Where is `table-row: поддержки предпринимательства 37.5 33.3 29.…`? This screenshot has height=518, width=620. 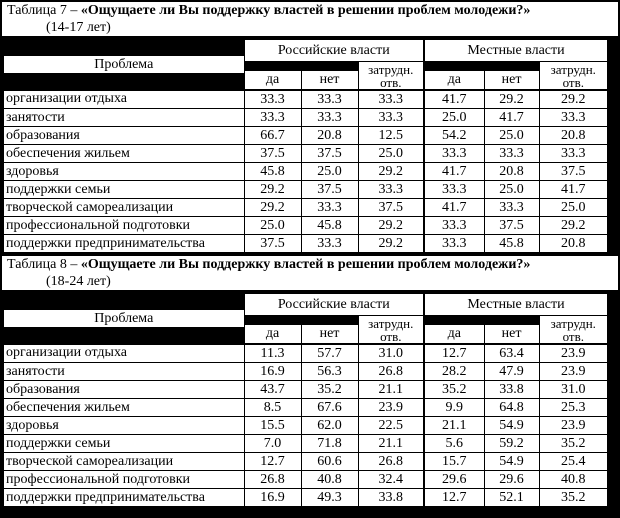 table-row: поддержки предпринимательства 37.5 33.3 29.… is located at coordinates (305, 244).